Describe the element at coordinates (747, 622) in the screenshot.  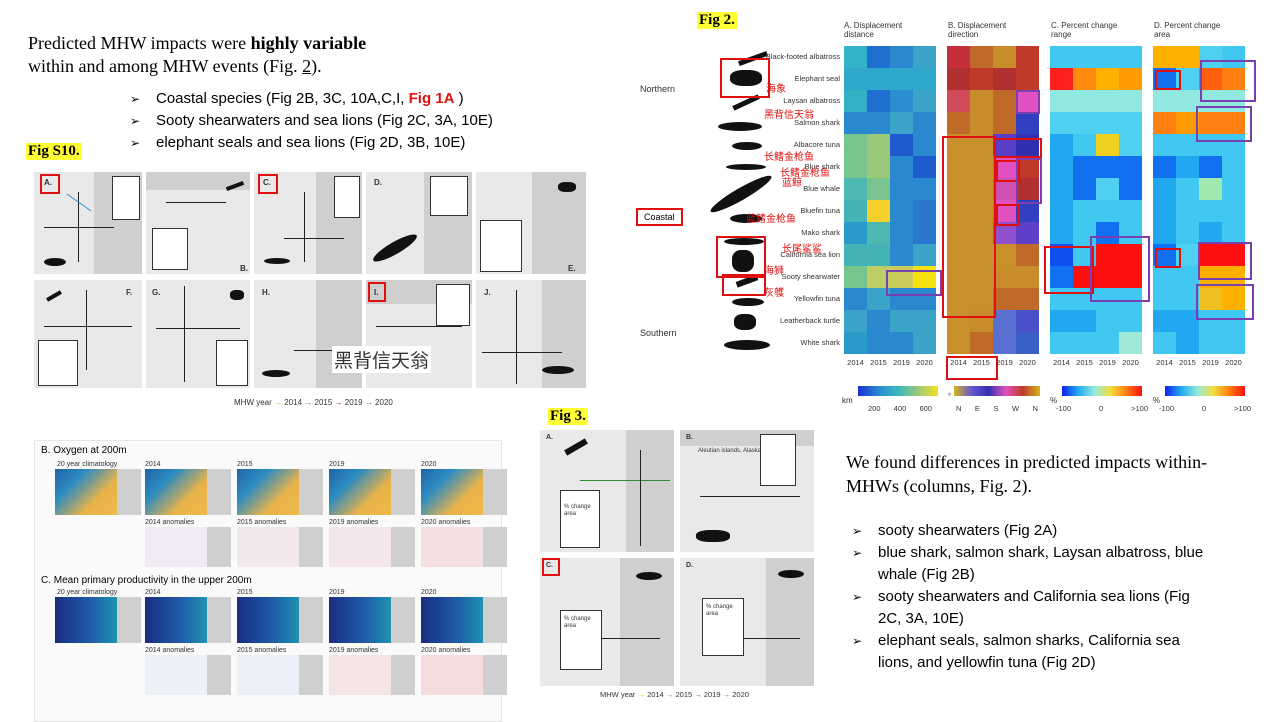
I see `fig3-panel-d: % change area D.` at that location.